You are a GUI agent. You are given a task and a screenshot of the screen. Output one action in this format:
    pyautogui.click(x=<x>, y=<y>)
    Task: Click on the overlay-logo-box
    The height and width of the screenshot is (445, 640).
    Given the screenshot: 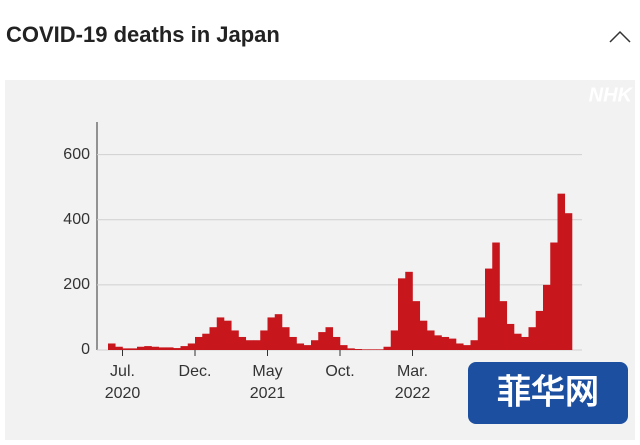 What is the action you would take?
    pyautogui.click(x=548, y=393)
    